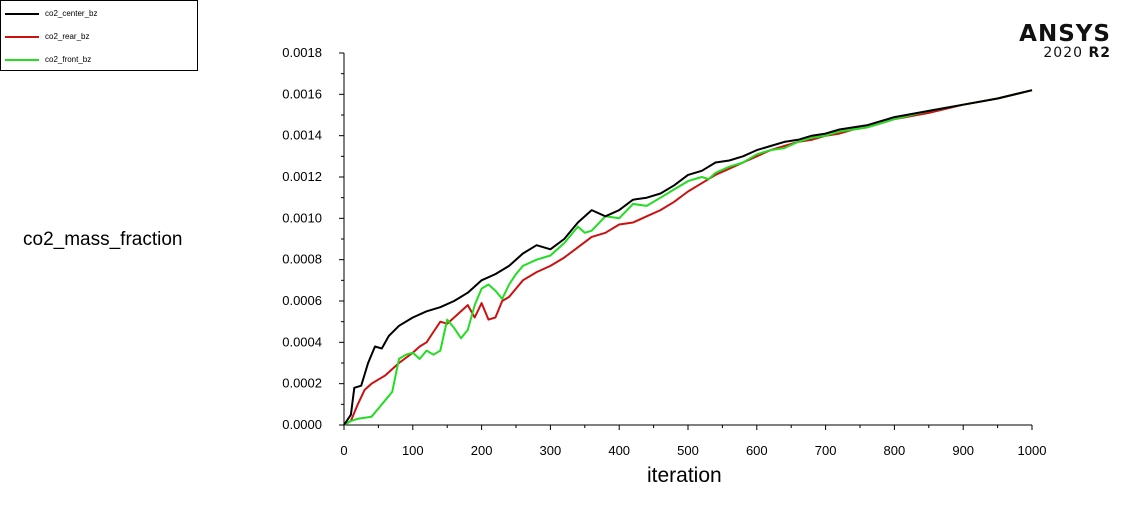 The width and height of the screenshot is (1147, 532). What do you see at coordinates (826, 450) in the screenshot?
I see `x-tick-label: 700` at bounding box center [826, 450].